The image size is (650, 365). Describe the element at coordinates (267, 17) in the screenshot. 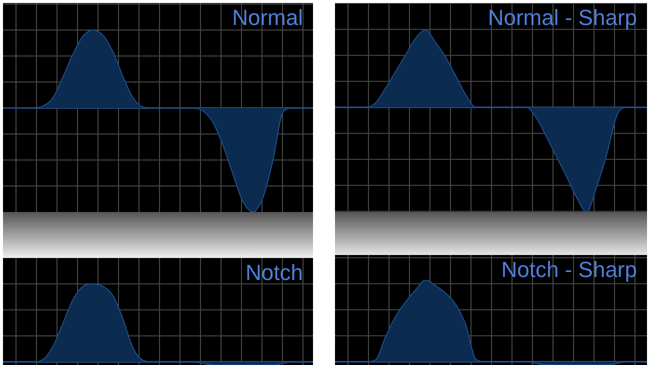

I see `chart-title: Normal` at that location.